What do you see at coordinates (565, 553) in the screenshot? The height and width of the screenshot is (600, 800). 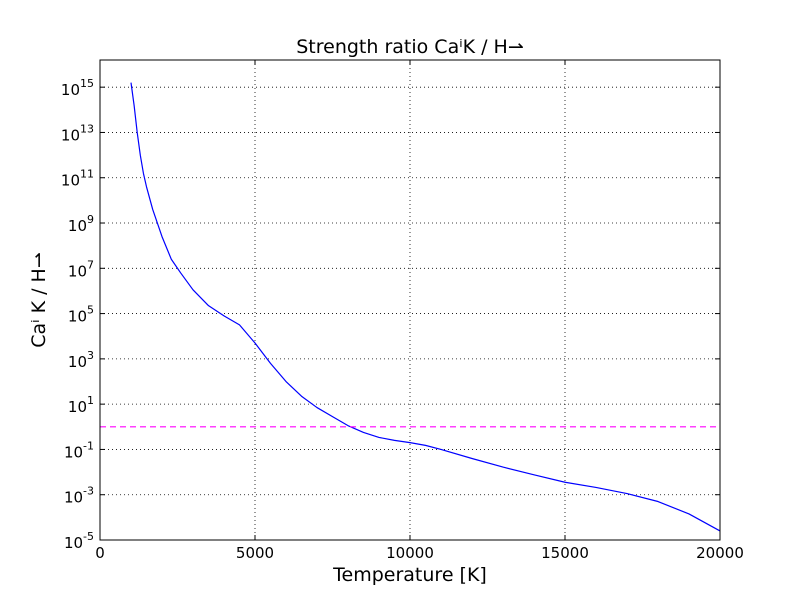 I see `x-tick-label: 15000` at bounding box center [565, 553].